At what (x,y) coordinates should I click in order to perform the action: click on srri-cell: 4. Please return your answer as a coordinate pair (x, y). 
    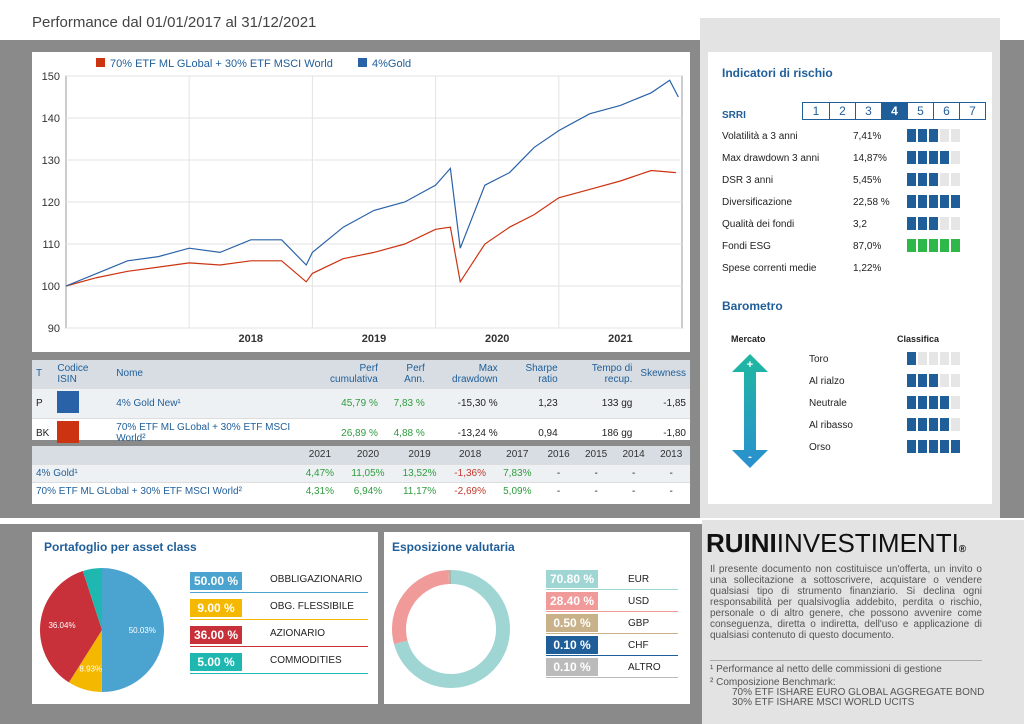
    Looking at the image, I should click on (894, 111).